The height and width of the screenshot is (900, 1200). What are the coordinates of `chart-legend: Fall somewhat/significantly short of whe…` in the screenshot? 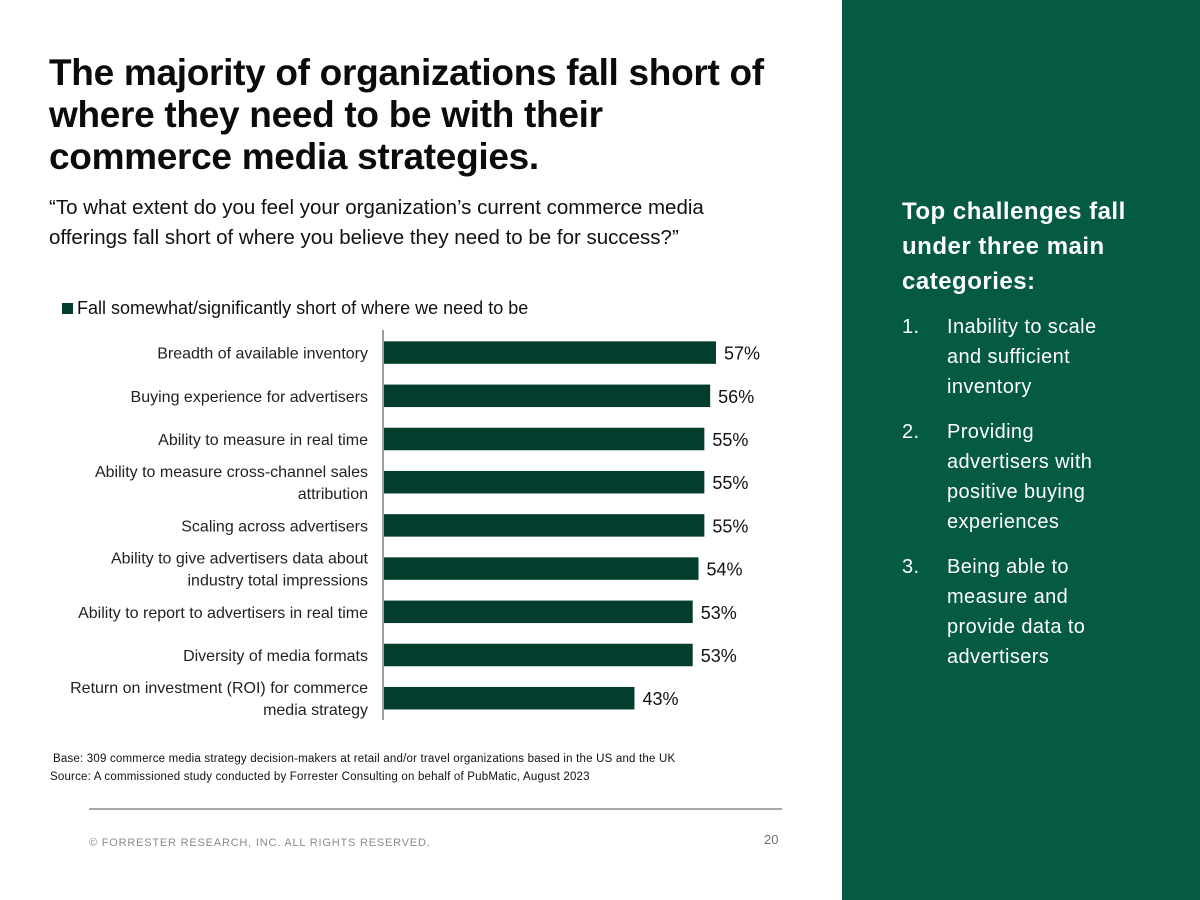 It's located at (295, 308).